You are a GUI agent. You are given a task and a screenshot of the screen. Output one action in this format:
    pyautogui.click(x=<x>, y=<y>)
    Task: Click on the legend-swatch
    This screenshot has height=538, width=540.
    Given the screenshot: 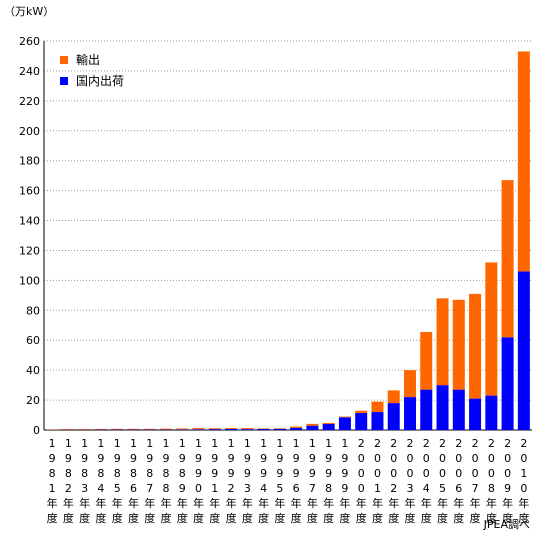 What is the action you would take?
    pyautogui.click(x=64, y=60)
    